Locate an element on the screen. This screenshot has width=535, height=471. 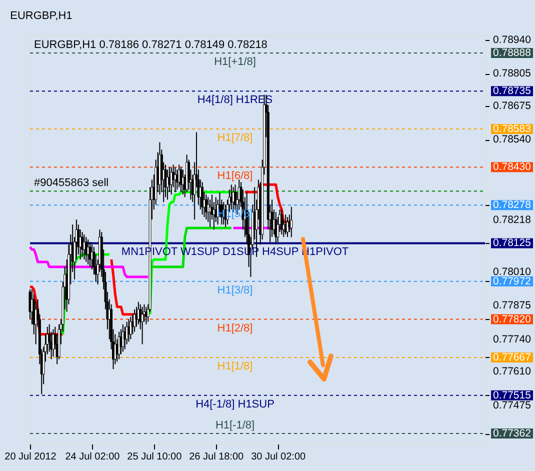
y-tick-label: 0.77515 is located at coordinates (512, 395).